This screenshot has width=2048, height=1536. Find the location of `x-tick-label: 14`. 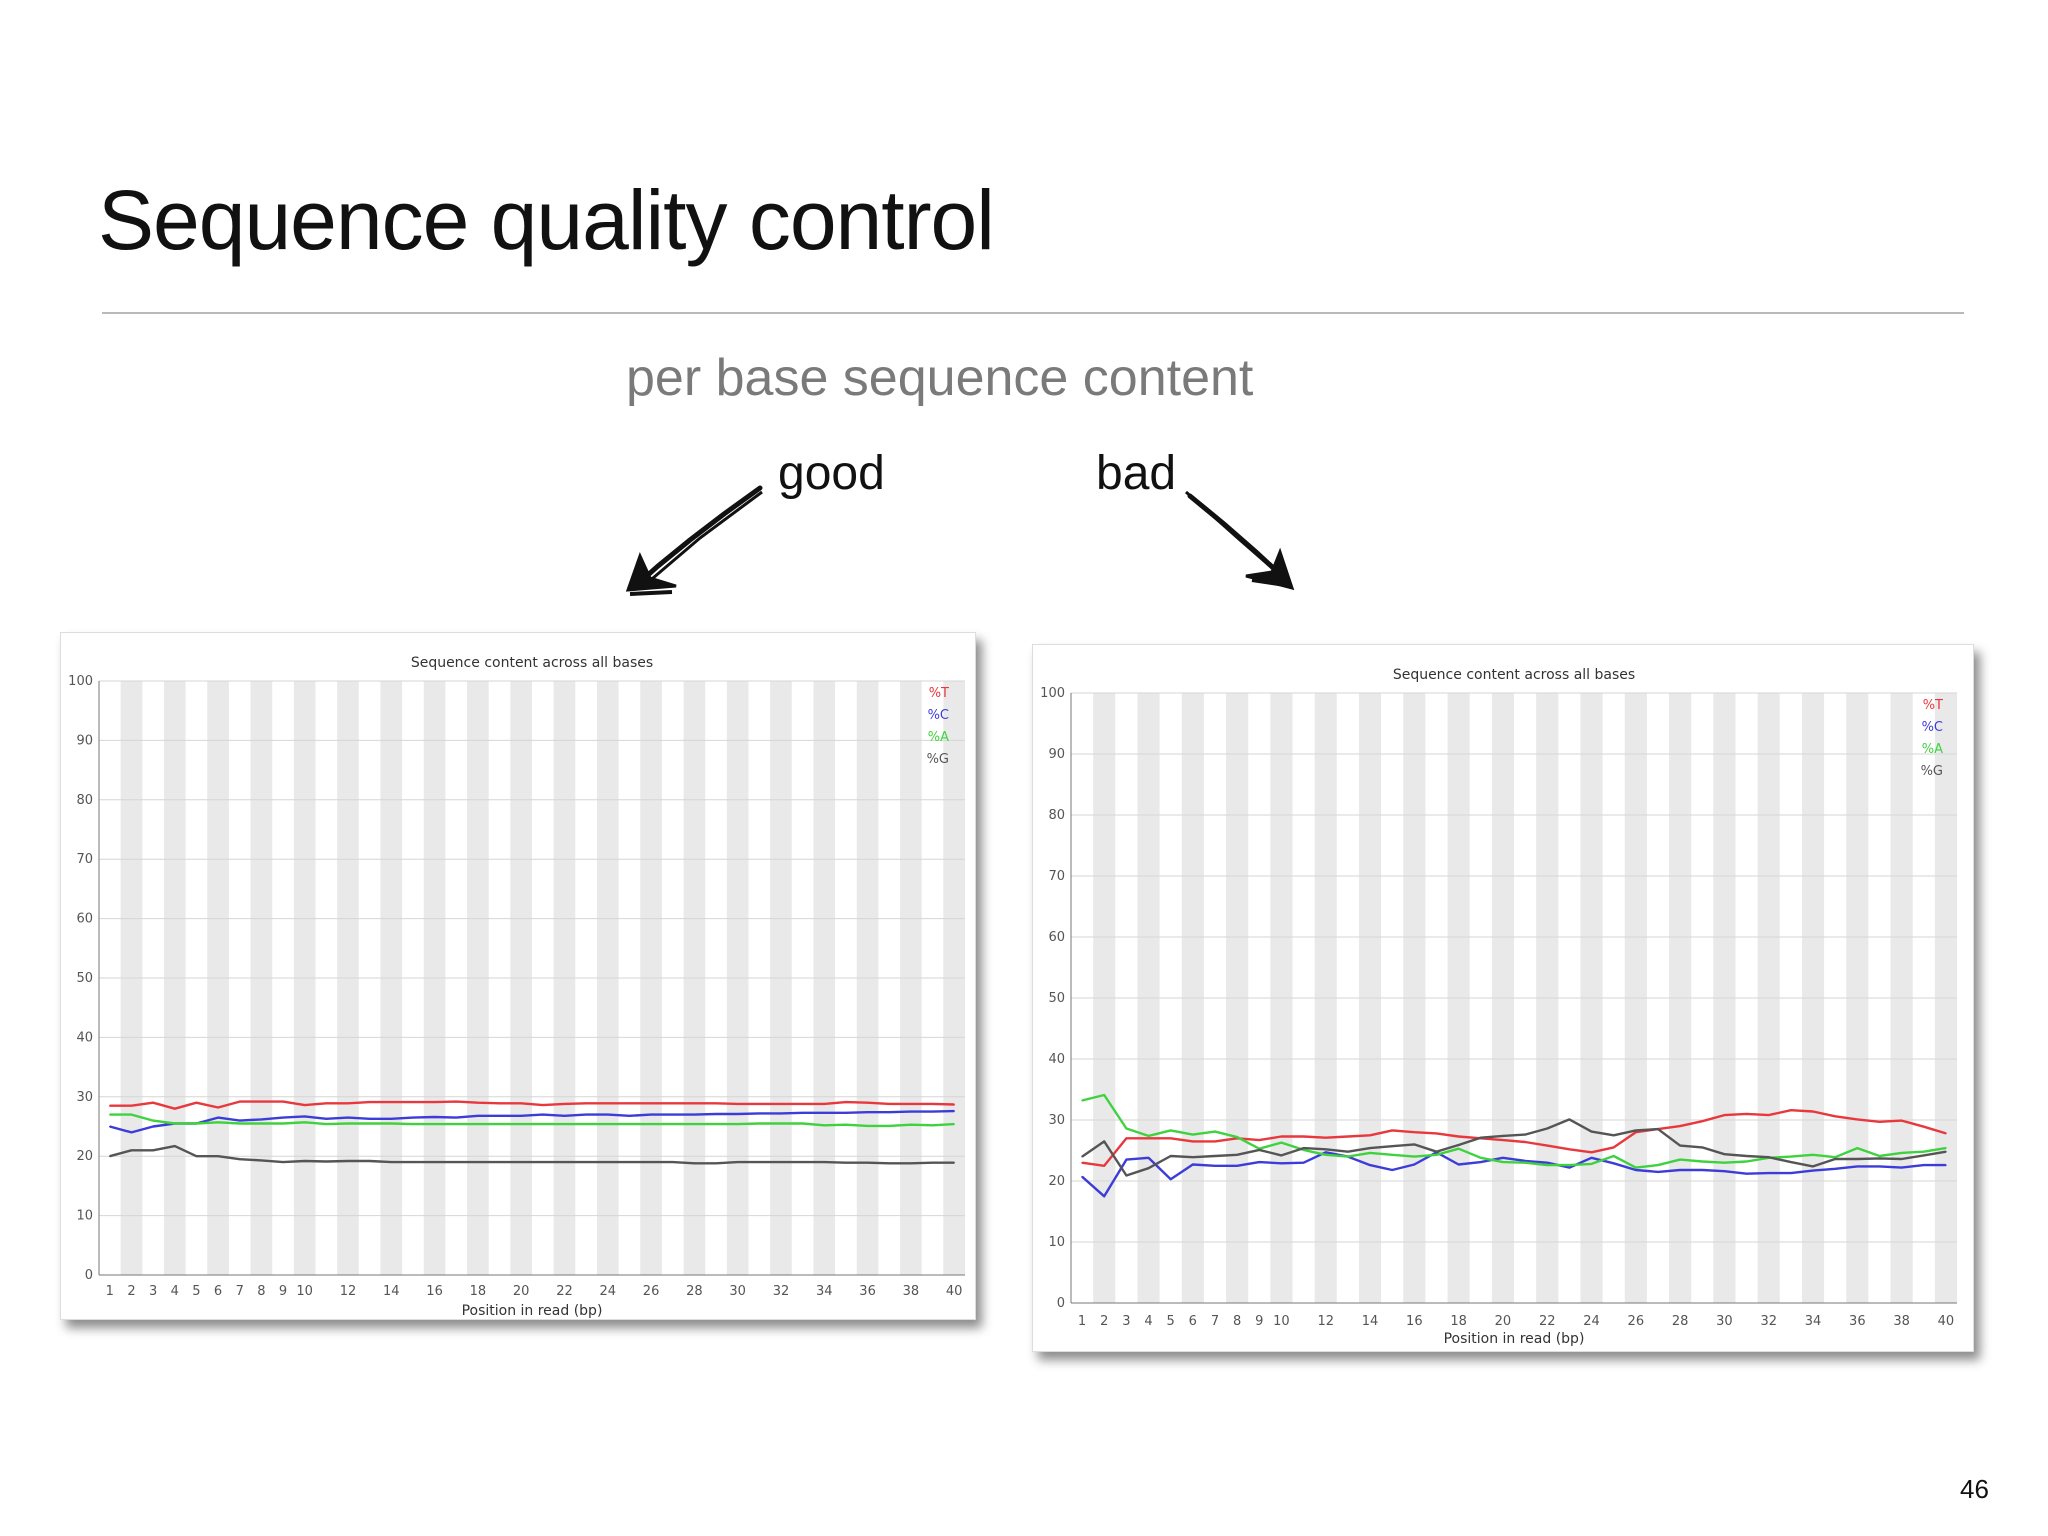

x-tick-label: 14 is located at coordinates (391, 1291).